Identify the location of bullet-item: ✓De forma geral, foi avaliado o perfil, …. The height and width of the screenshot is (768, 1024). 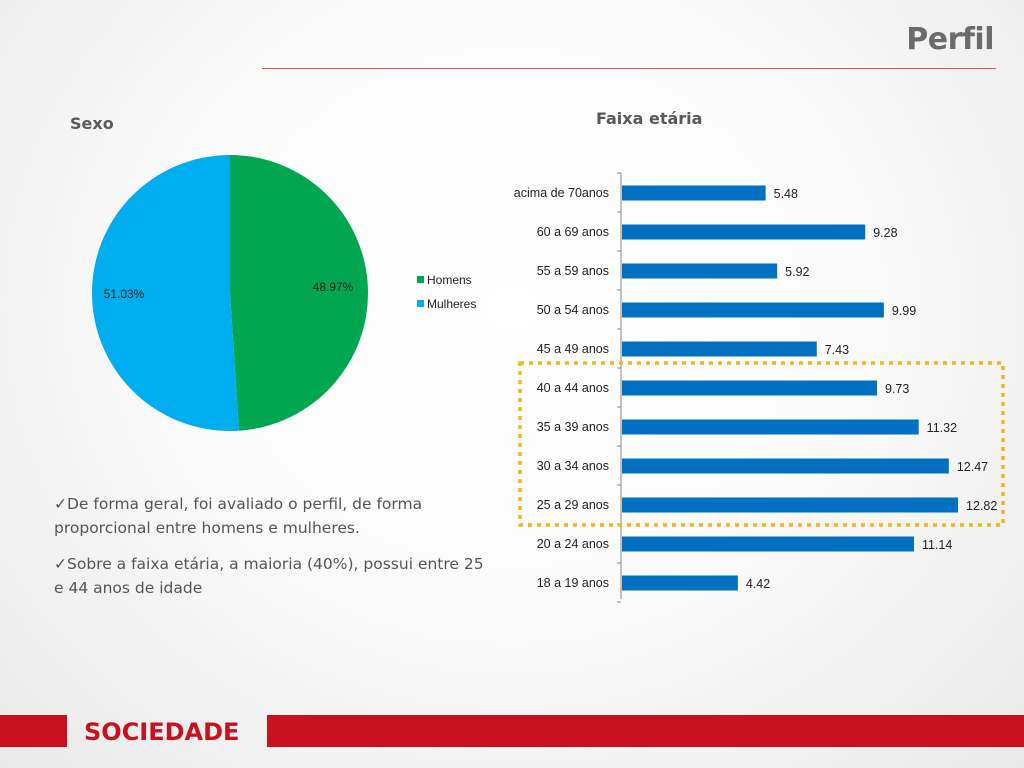
(274, 516).